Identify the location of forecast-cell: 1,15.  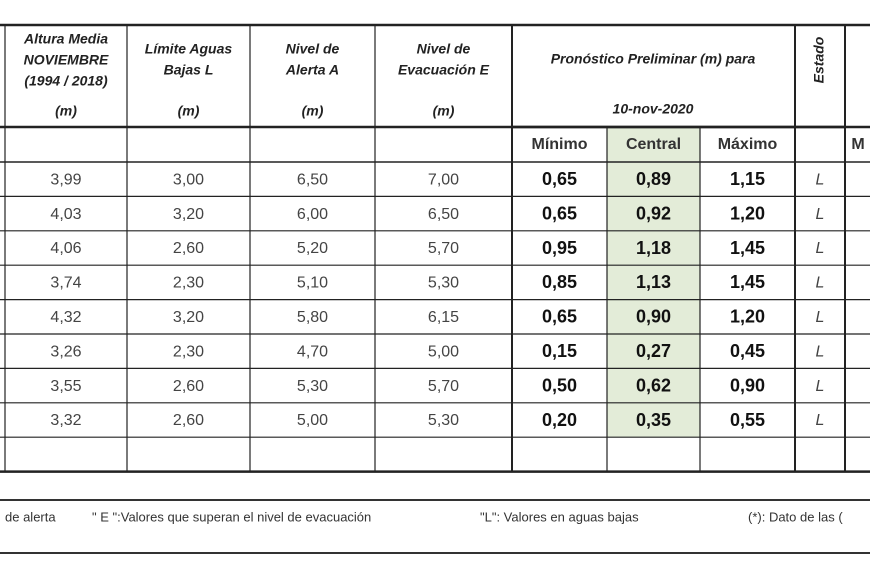
(747, 179).